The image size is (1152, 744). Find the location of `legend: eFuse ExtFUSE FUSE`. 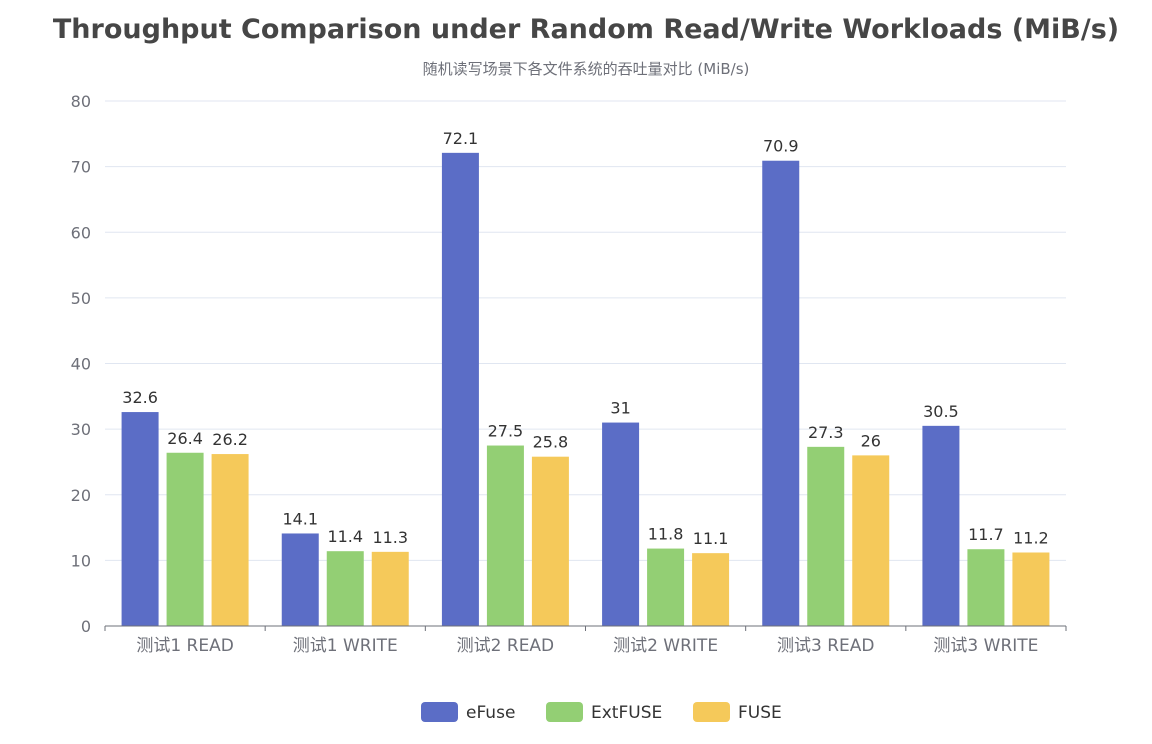

legend: eFuse ExtFUSE FUSE is located at coordinates (601, 712).